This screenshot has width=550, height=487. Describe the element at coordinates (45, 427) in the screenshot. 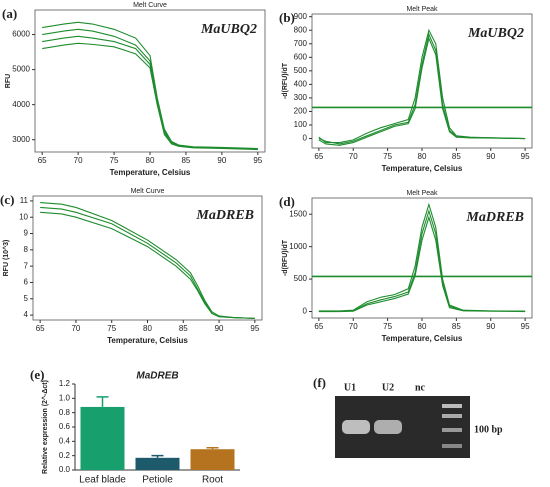

I see `y-axis-label: Relative expression (2^-Δct)` at that location.